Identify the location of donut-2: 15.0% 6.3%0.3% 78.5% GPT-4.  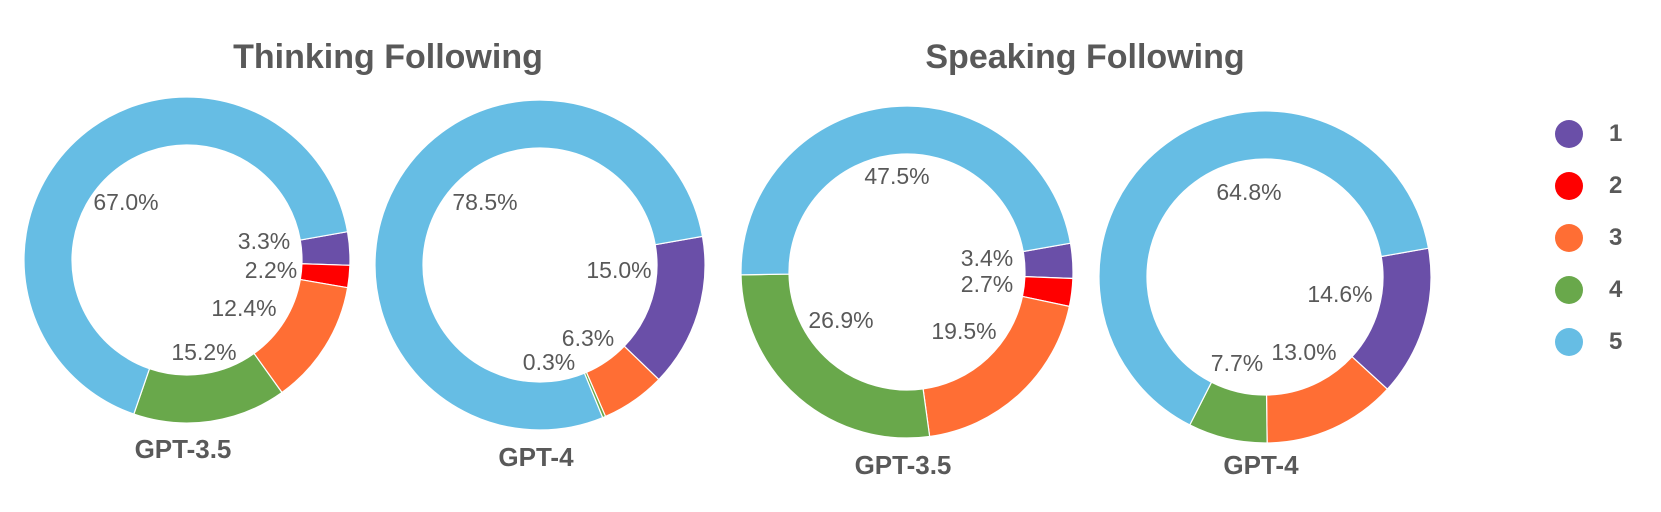
(540, 285).